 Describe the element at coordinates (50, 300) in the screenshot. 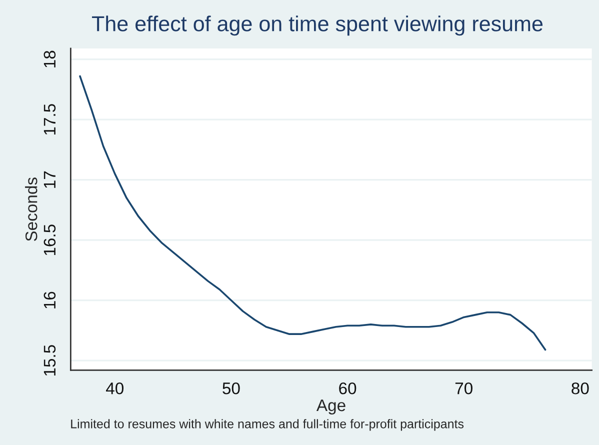

I see `y-tick-label: 16` at that location.